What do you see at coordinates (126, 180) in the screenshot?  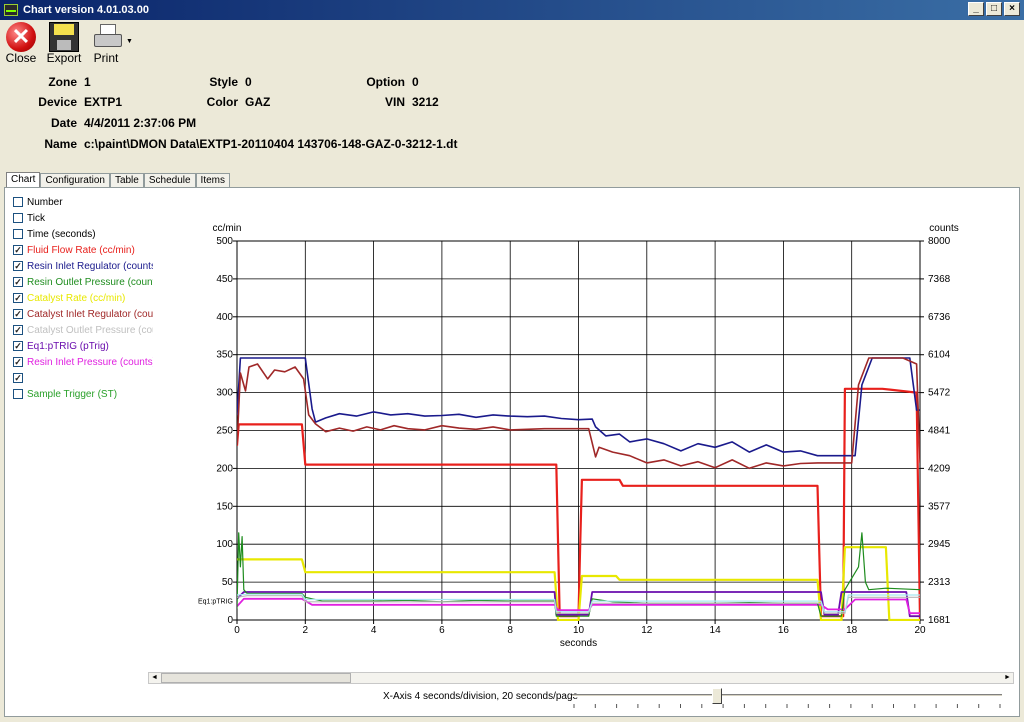 I see `tab-table: Table` at bounding box center [126, 180].